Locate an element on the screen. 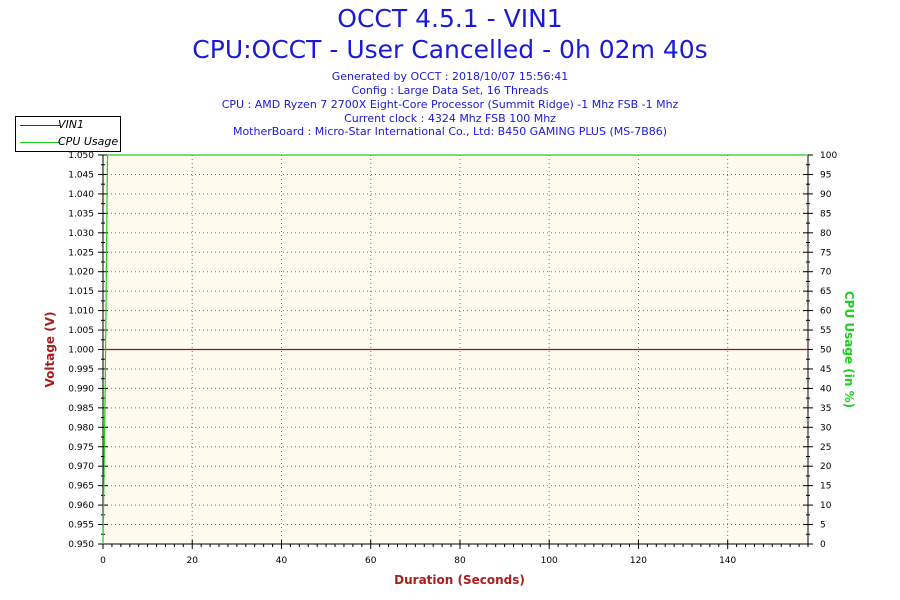 The image size is (900, 600). y2-tick-label: 35 is located at coordinates (825, 409).